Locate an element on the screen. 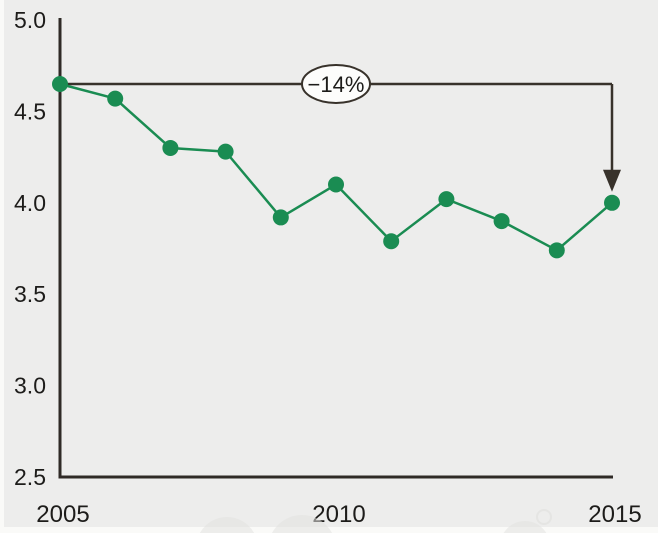 The image size is (658, 533). y-axis-label: 3.0 is located at coordinates (30, 386).